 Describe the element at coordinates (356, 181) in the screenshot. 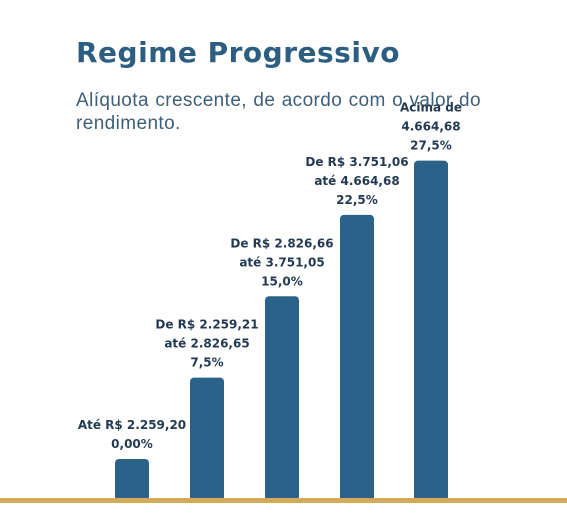

I see `category-label-4-line-2: até 4.664,68` at that location.